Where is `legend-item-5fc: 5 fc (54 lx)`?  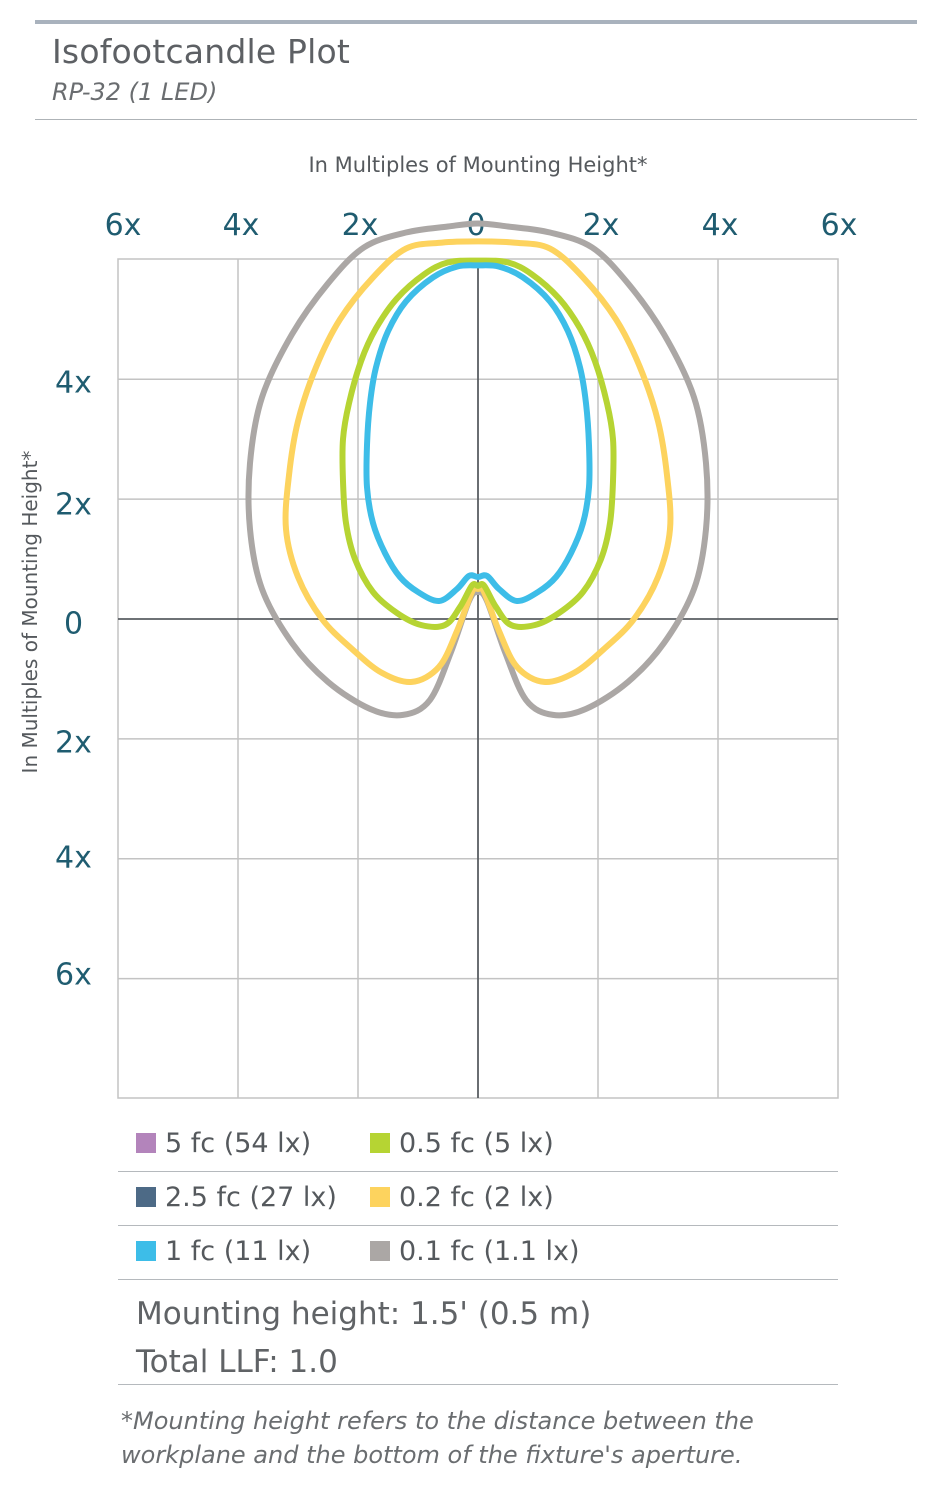 legend-item-5fc: 5 fc (54 lx) is located at coordinates (223, 1143).